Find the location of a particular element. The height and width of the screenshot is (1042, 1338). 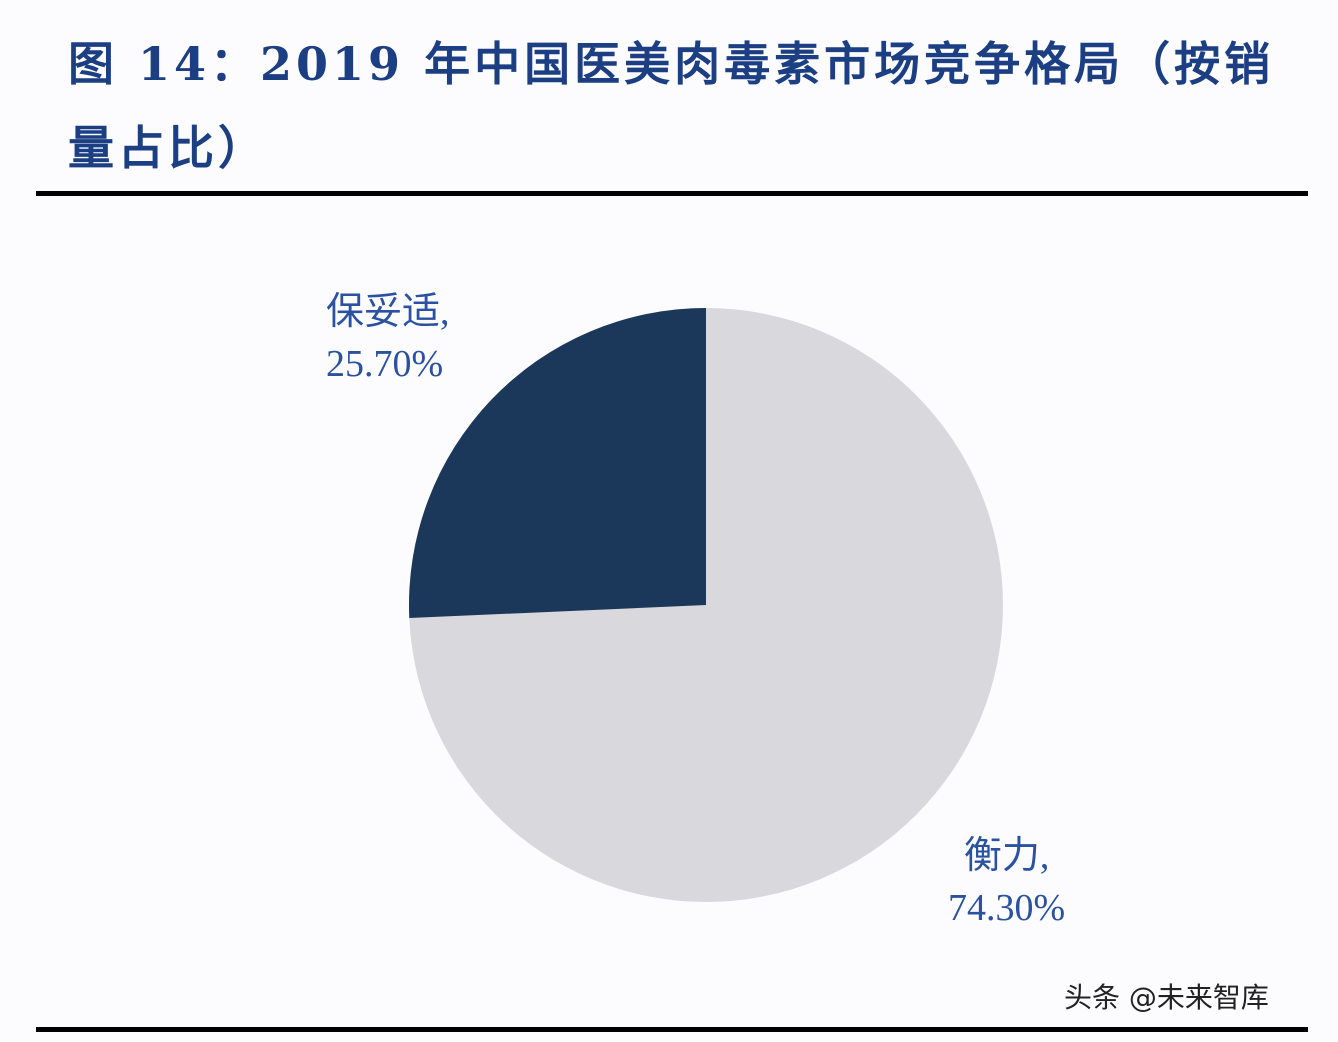

label-hengli-value: 74.30% is located at coordinates (1007, 908).